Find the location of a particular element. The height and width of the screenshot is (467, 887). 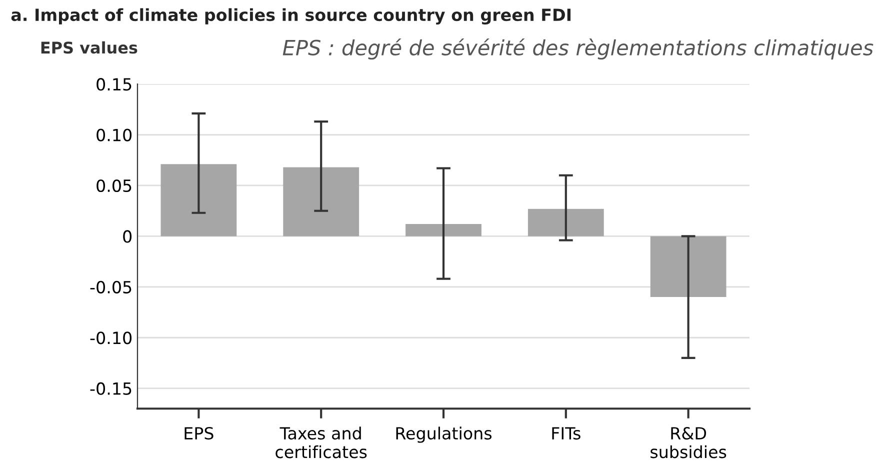

y-tick-label: -0.15 is located at coordinates (111, 388).